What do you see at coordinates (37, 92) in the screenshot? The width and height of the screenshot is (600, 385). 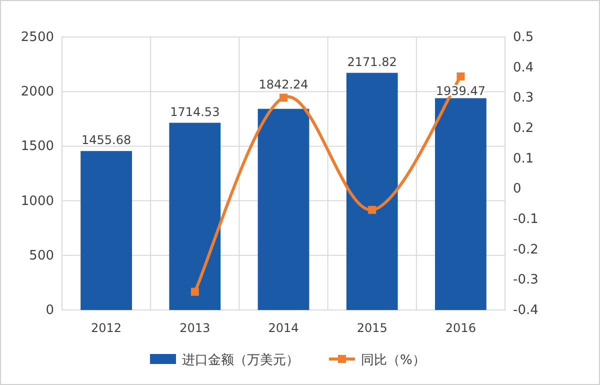 I see `y-tick-label: 2000` at bounding box center [37, 92].